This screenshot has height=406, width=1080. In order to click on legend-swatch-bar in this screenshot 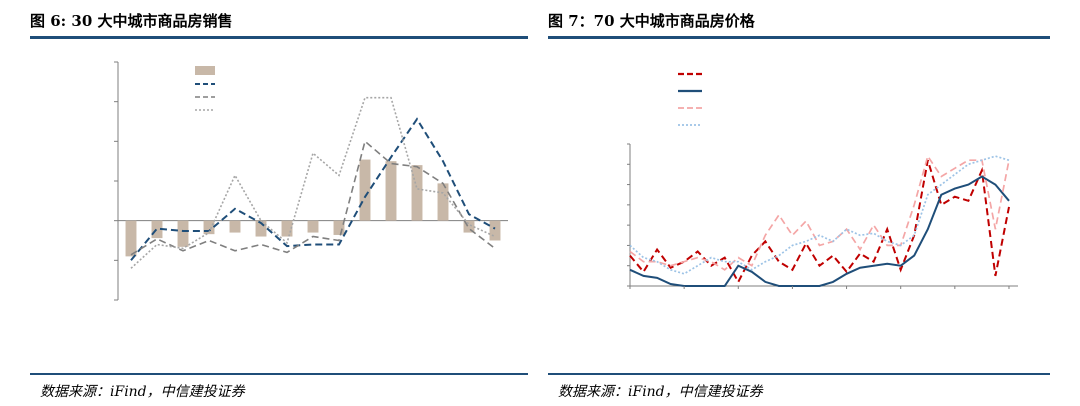, I will do `click(205, 70)`.